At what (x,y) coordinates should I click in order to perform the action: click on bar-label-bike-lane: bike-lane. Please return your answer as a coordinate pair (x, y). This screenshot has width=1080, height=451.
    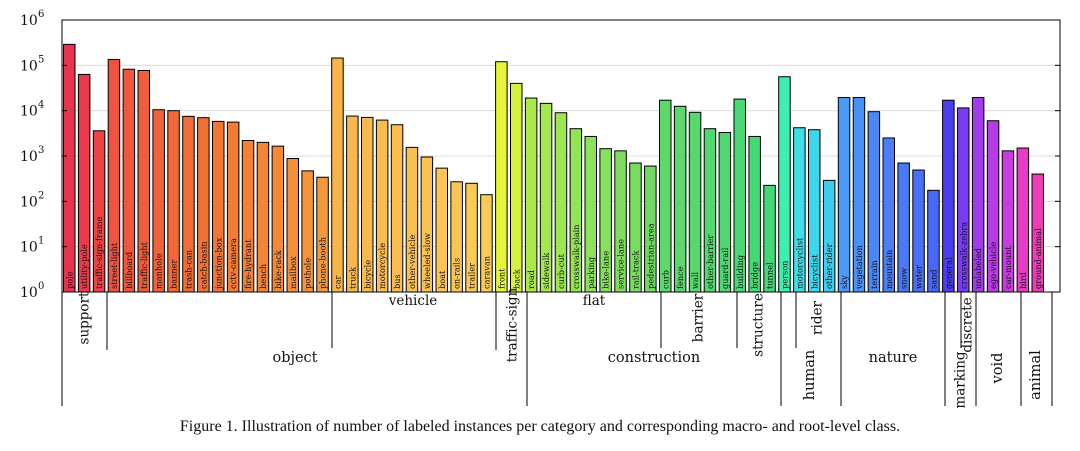
    Looking at the image, I should click on (606, 270).